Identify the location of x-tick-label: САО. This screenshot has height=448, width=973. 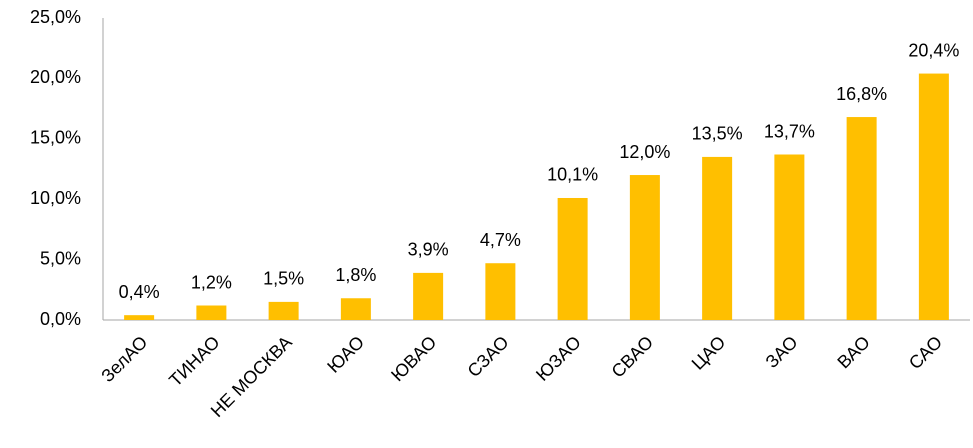
(925, 352).